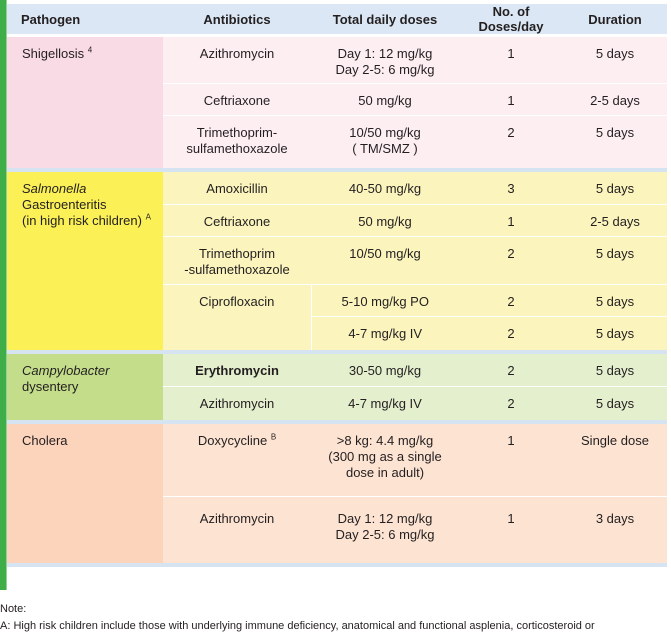  Describe the element at coordinates (237, 370) in the screenshot. I see `antibiotic-cell: Erythromycin` at that location.